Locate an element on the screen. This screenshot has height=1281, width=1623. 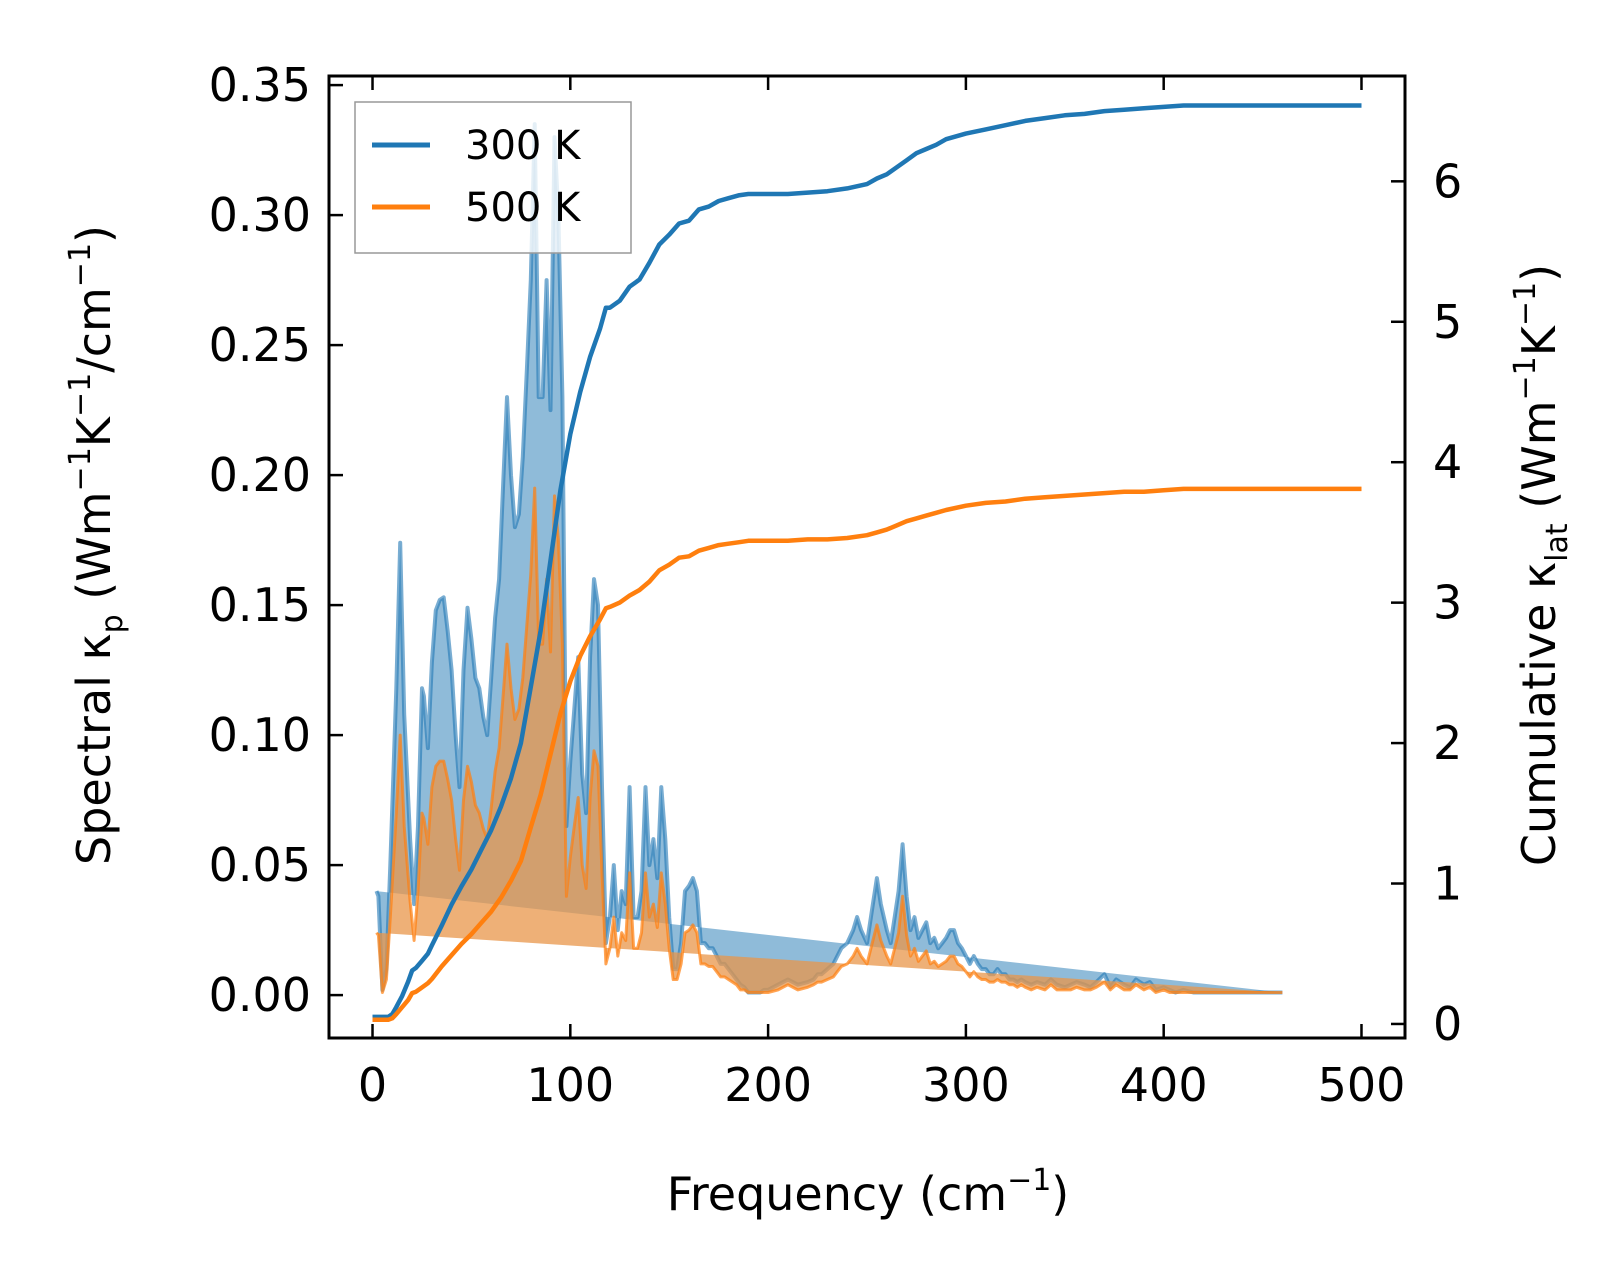
x-tick-label: 300 is located at coordinates (966, 1085).